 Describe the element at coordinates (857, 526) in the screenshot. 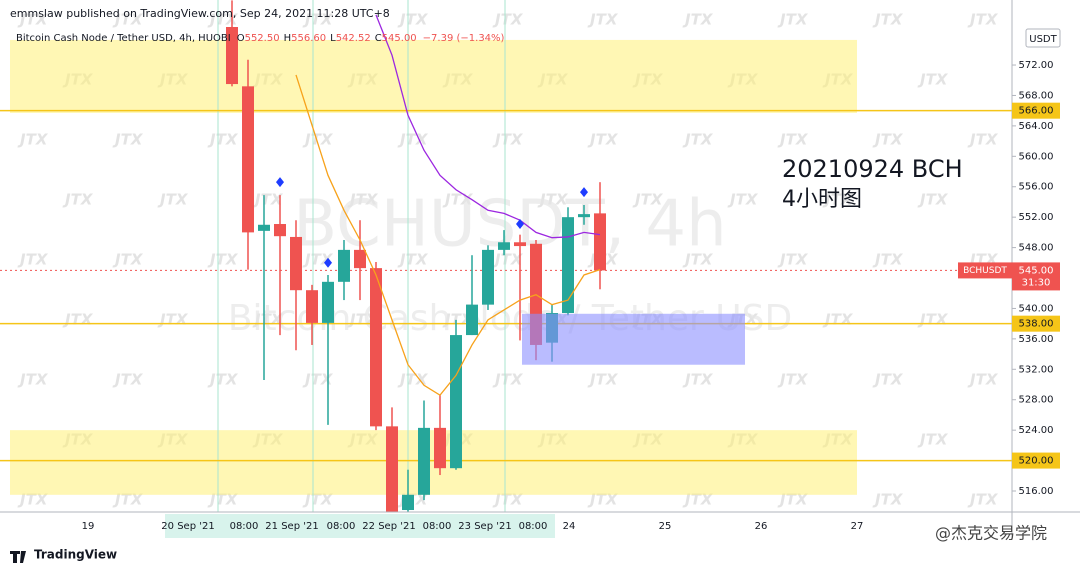

I see `x-tick-label: 27` at that location.